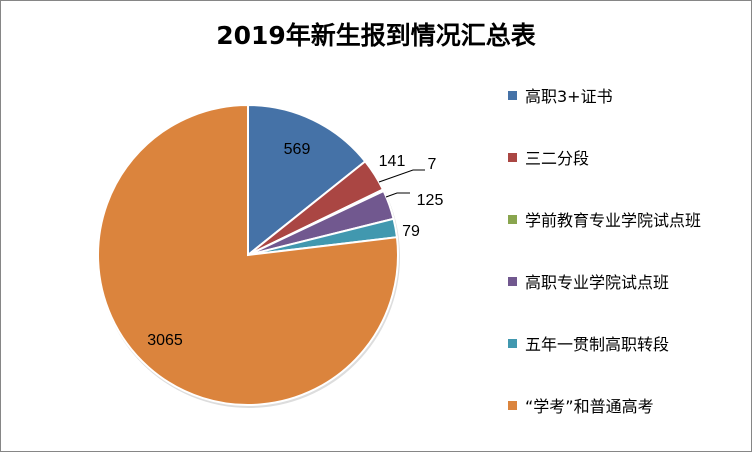 This screenshot has height=452, width=752. What do you see at coordinates (392, 161) in the screenshot?
I see `data-label-1: 141` at bounding box center [392, 161].